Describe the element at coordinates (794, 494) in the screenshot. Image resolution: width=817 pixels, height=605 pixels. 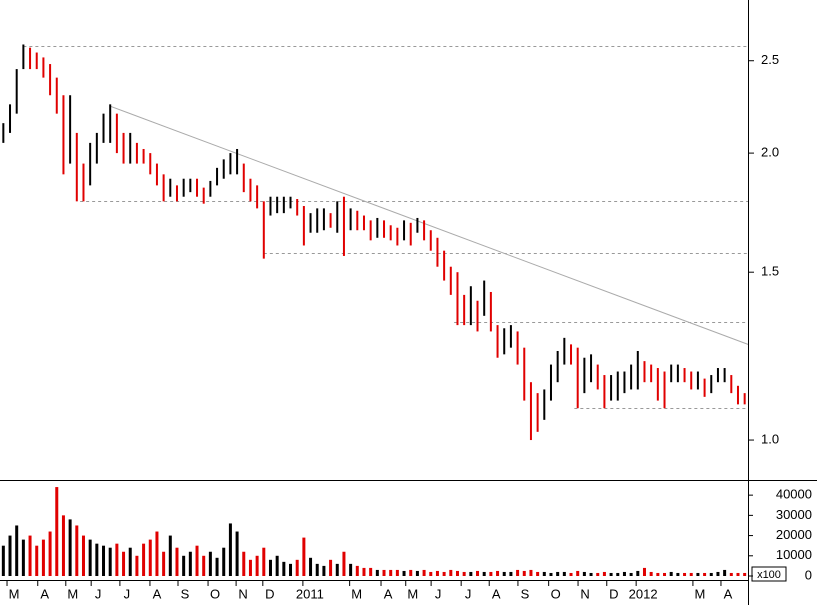
I see `volume-tick-label: 40000` at that location.